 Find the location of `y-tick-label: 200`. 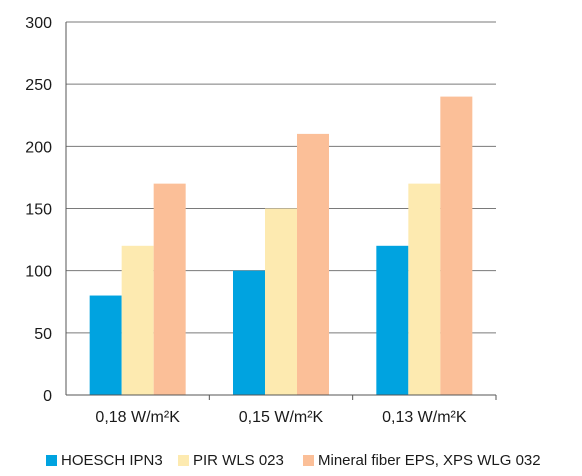

y-tick-label: 200 is located at coordinates (38, 147).